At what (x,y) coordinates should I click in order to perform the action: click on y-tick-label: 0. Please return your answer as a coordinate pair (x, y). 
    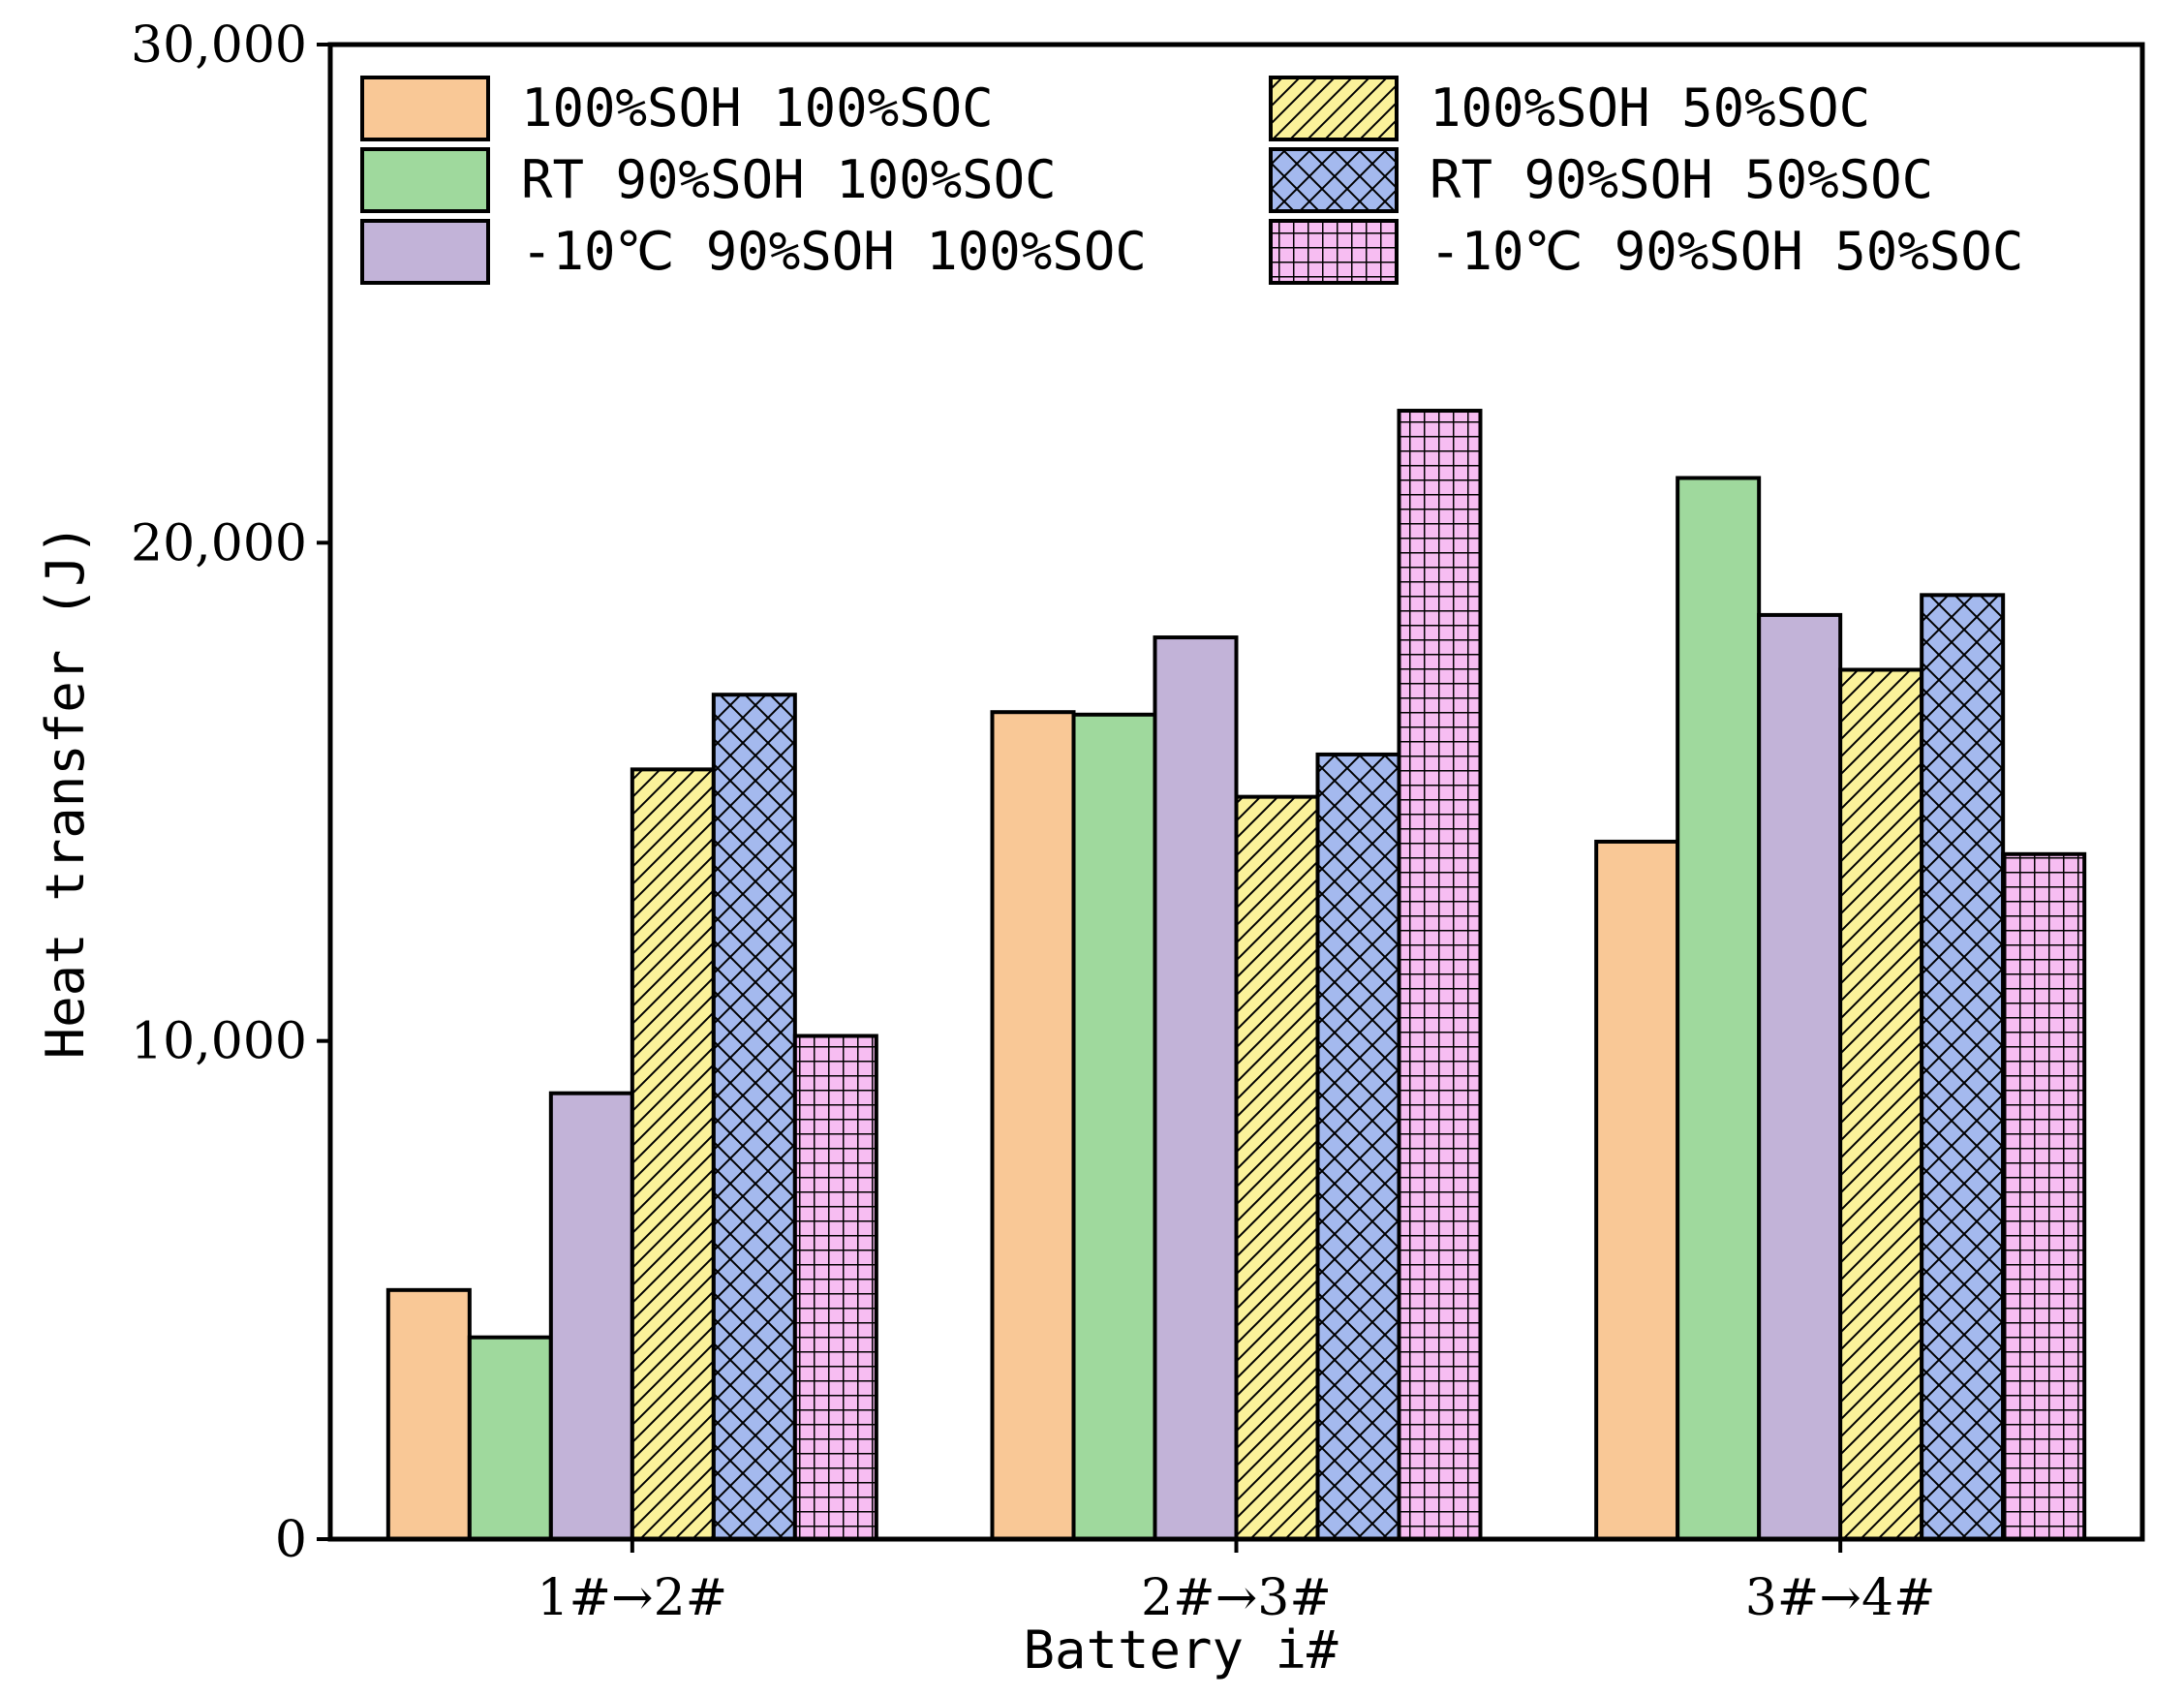
    Looking at the image, I should click on (291, 1540).